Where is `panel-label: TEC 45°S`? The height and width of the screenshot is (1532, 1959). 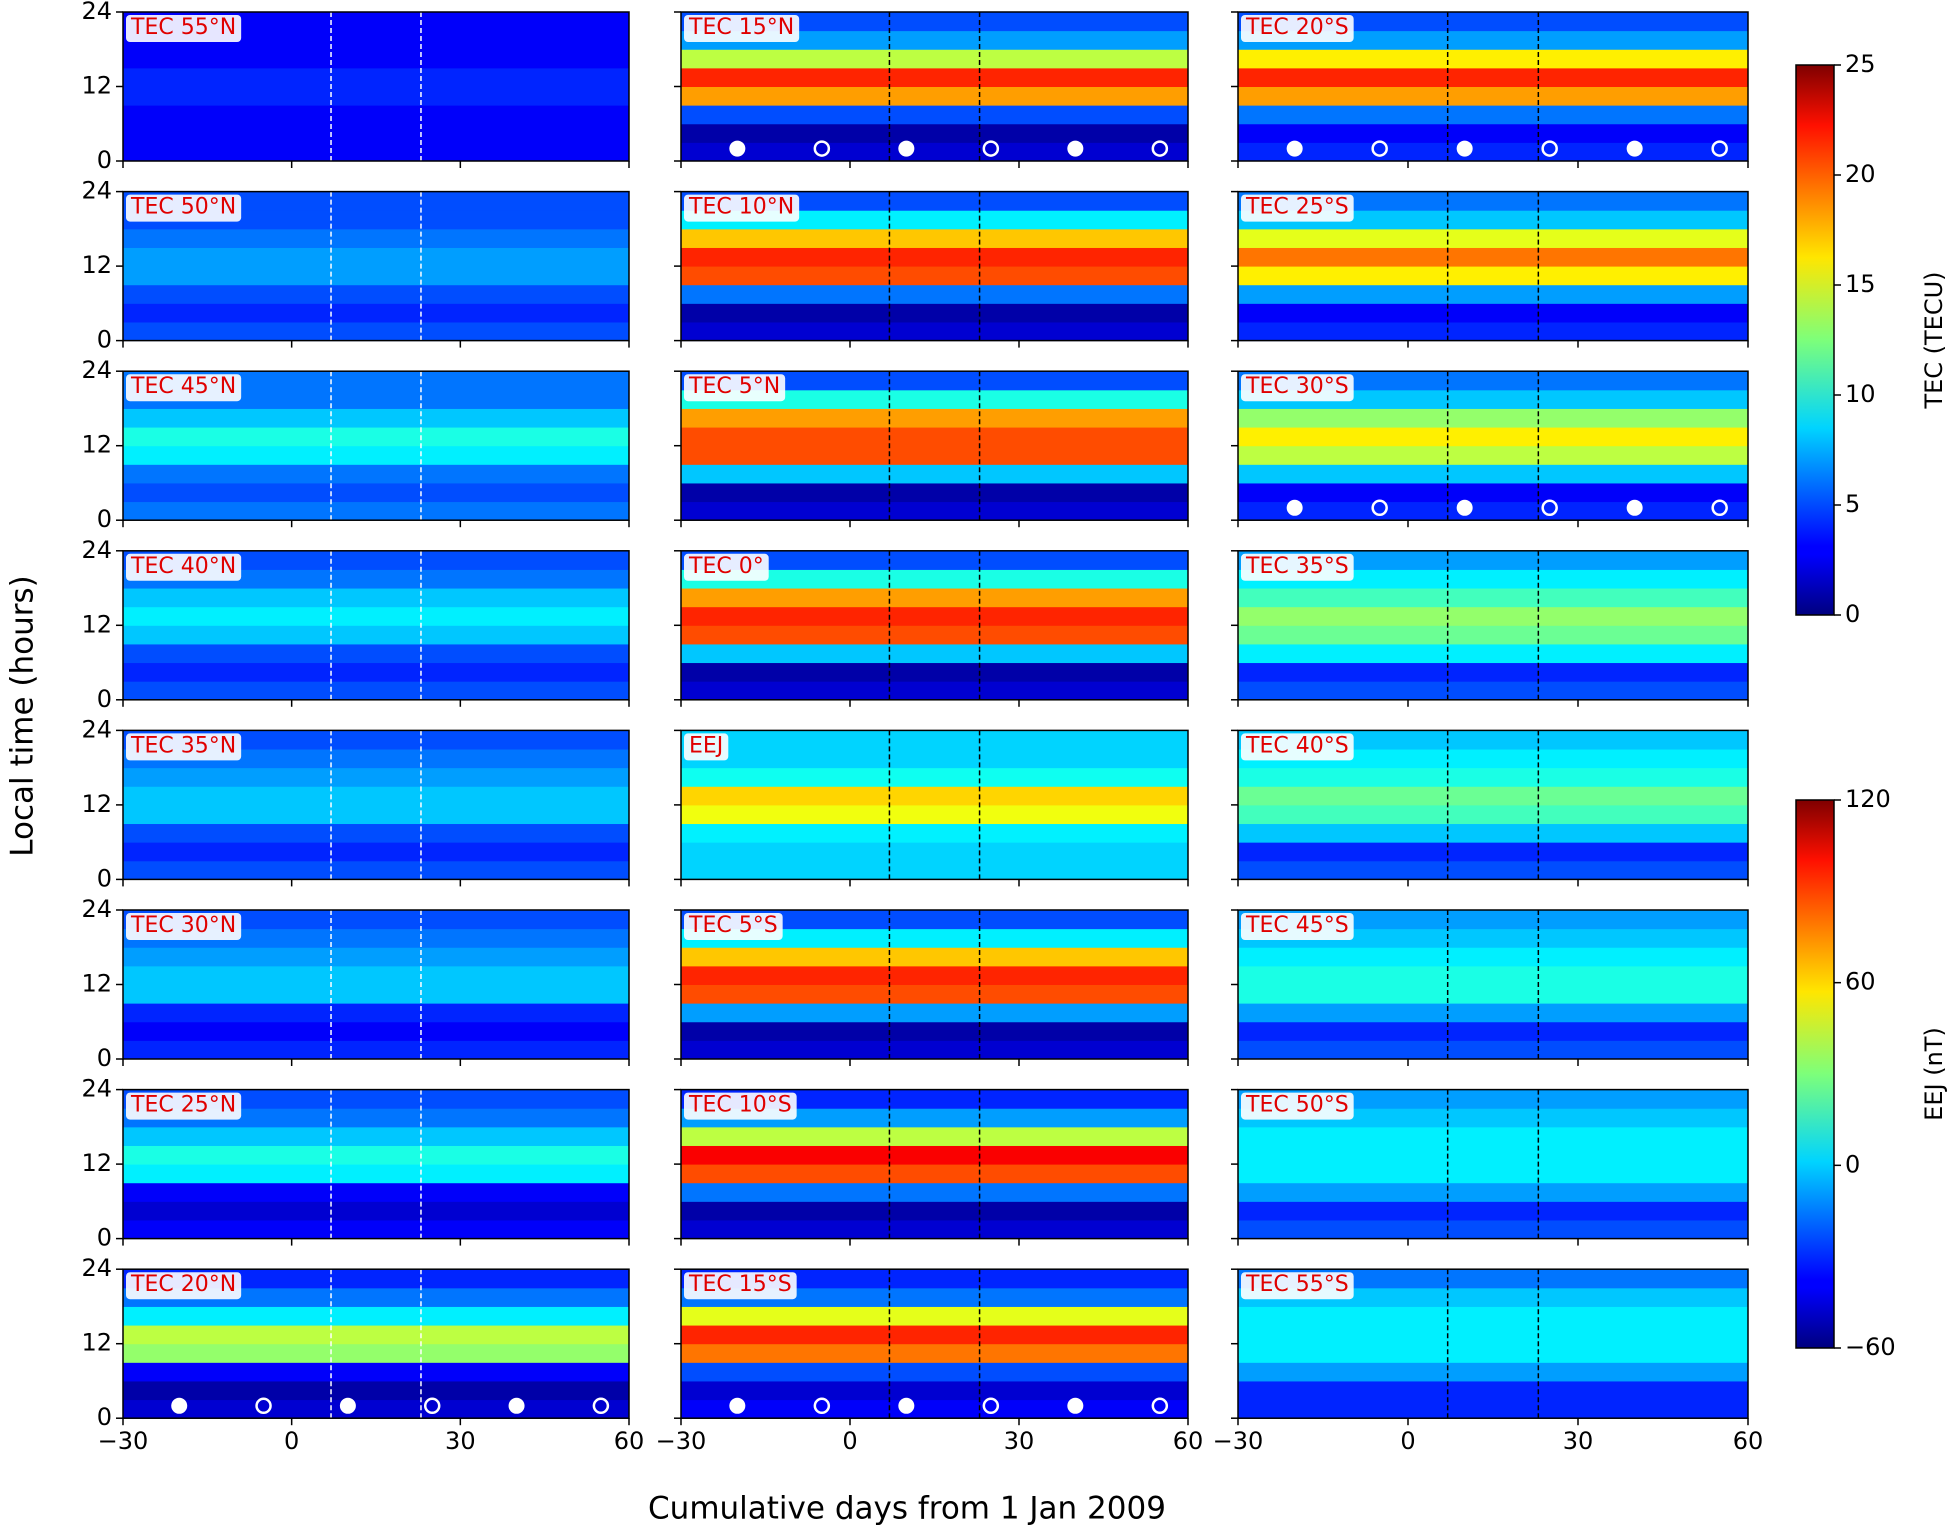
panel-label: TEC 45°S is located at coordinates (1297, 925).